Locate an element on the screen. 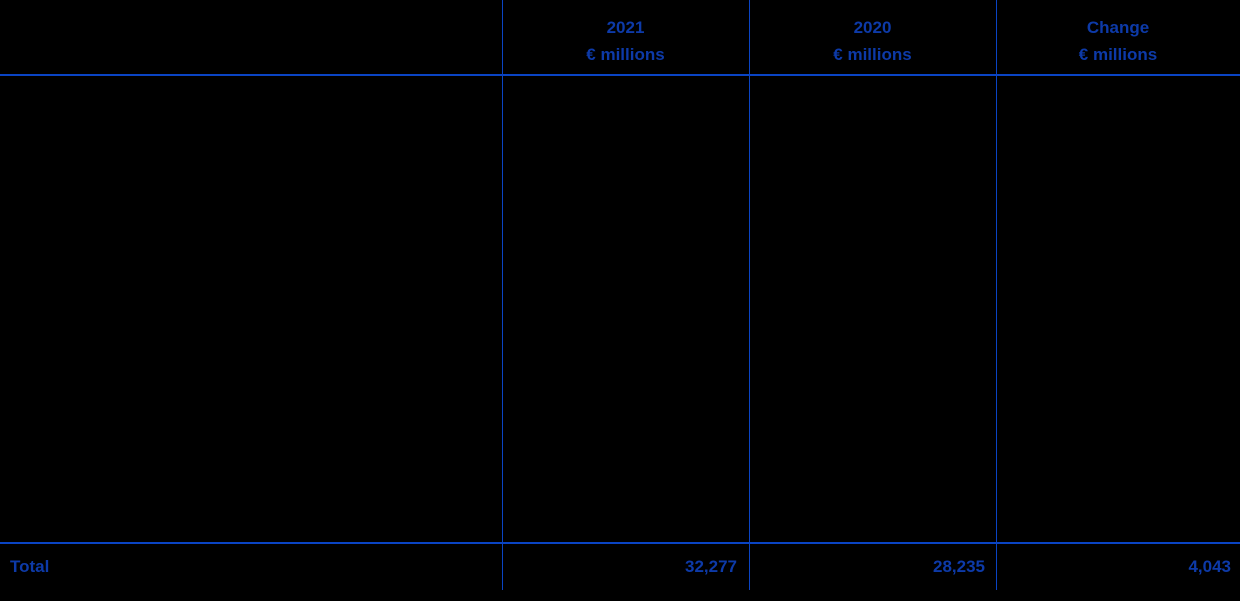 This screenshot has height=601, width=1240. header-cell-change: Change € millions is located at coordinates (1118, 41).